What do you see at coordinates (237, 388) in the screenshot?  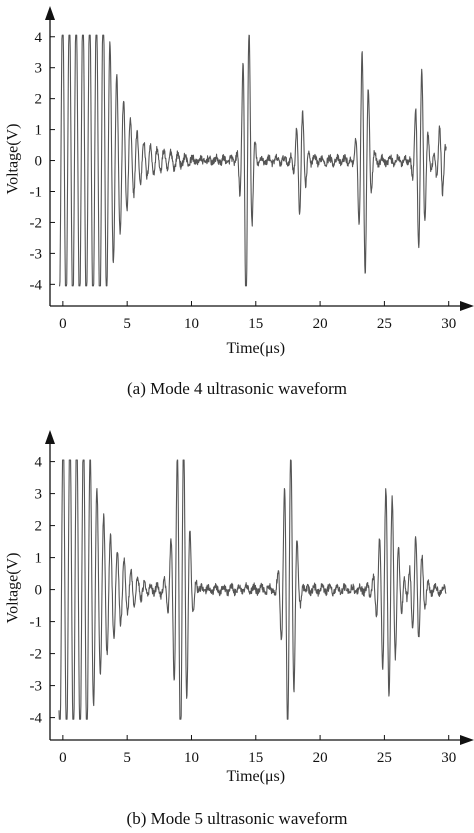 I see `chart-caption-mode-4: (a) Mode 4 ultrasonic waveform` at bounding box center [237, 388].